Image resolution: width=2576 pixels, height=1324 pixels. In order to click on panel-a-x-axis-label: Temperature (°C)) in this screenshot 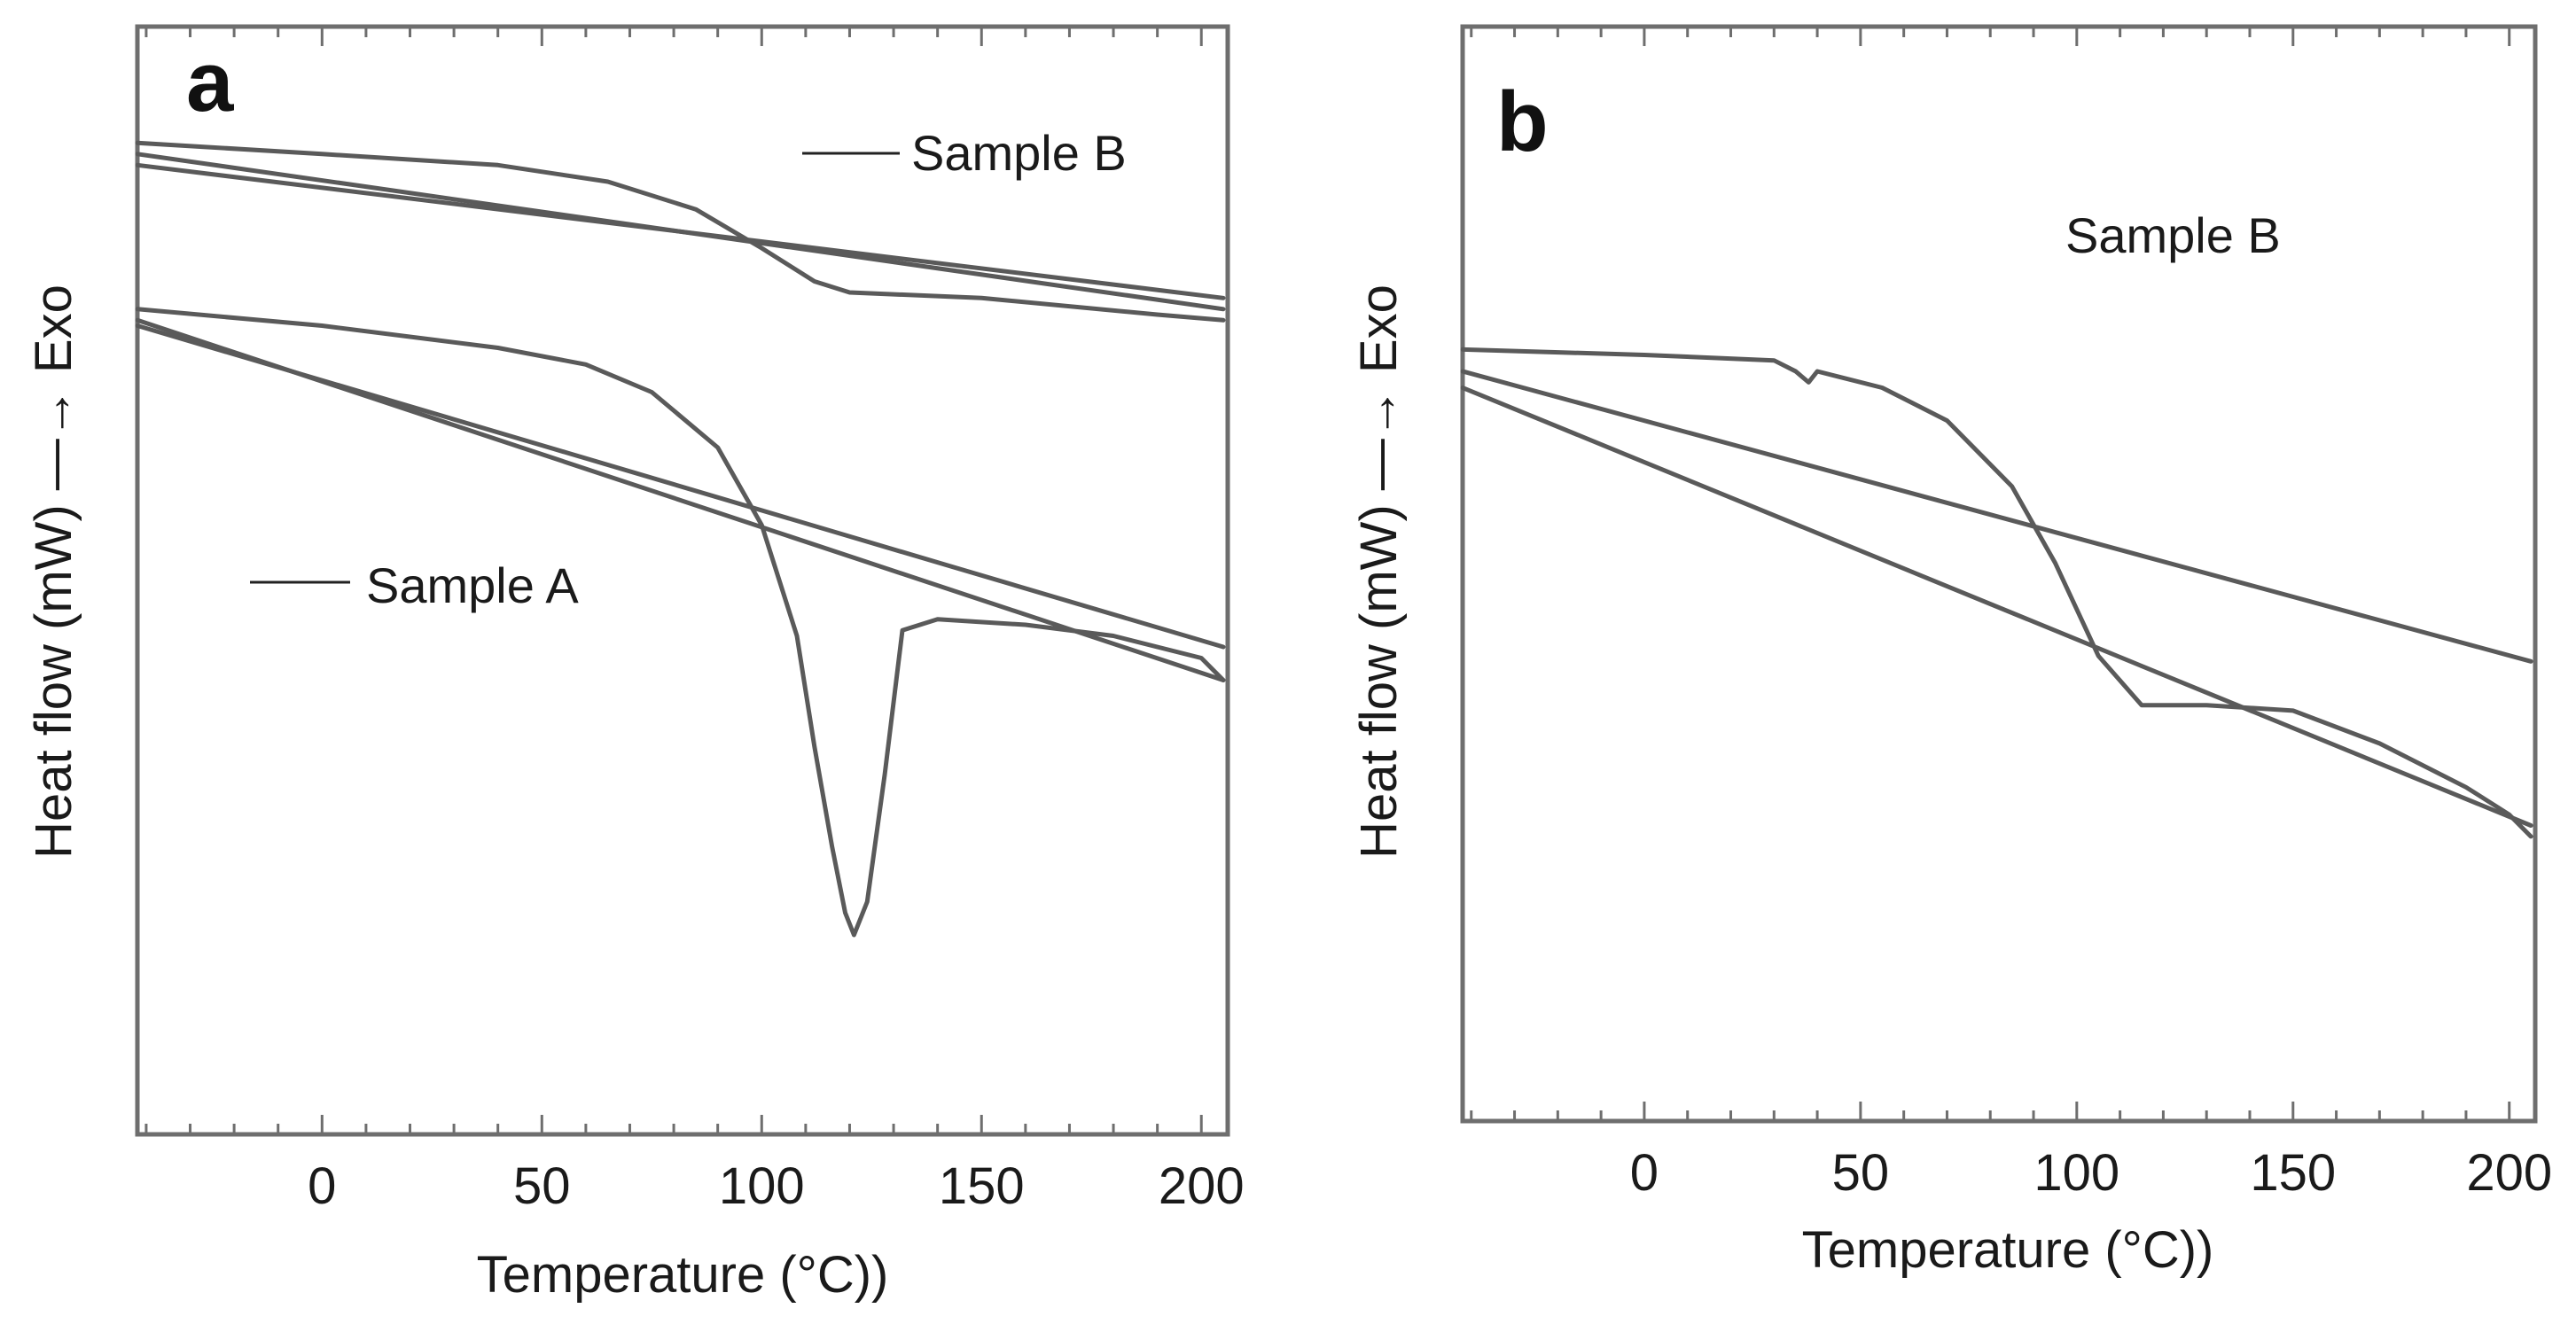, I will do `click(683, 1275)`.